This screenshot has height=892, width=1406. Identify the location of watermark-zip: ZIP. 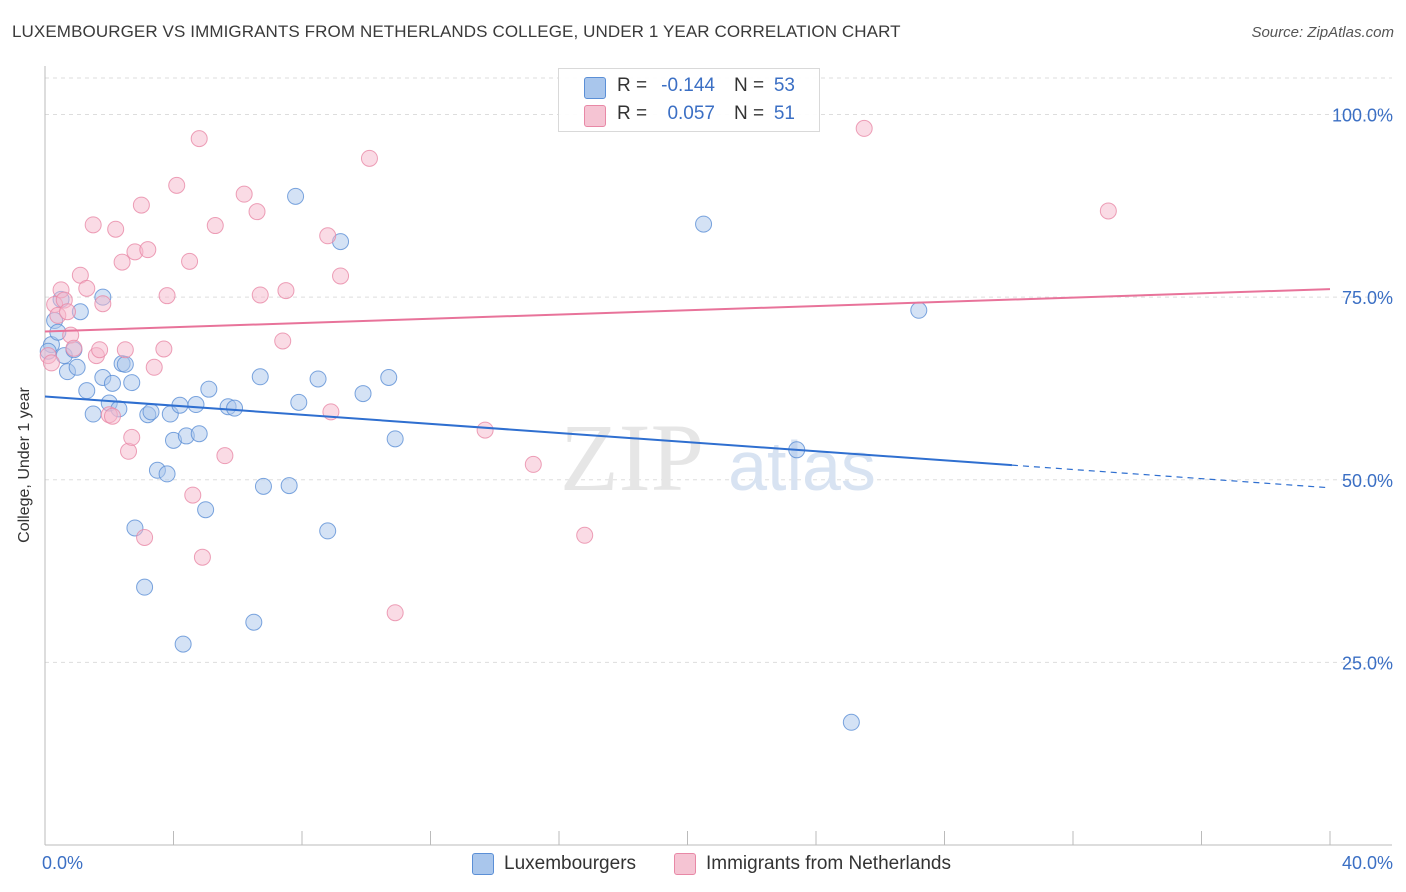
(632, 457).